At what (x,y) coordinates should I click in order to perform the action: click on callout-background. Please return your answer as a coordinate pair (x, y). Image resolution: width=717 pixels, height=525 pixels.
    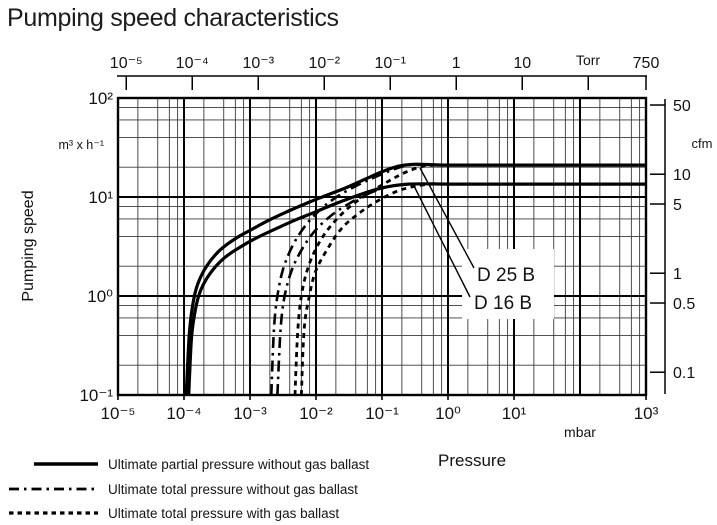
    Looking at the image, I should click on (508, 284).